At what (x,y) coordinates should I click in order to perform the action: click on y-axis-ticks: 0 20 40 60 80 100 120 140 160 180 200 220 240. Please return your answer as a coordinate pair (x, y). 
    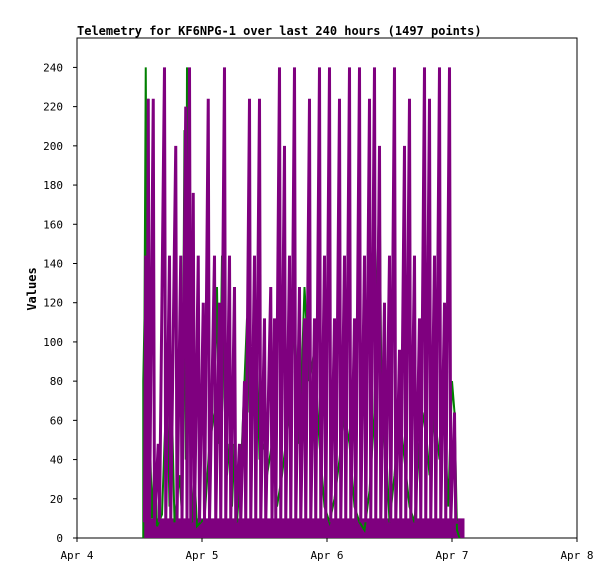
    Looking at the image, I should click on (60, 303).